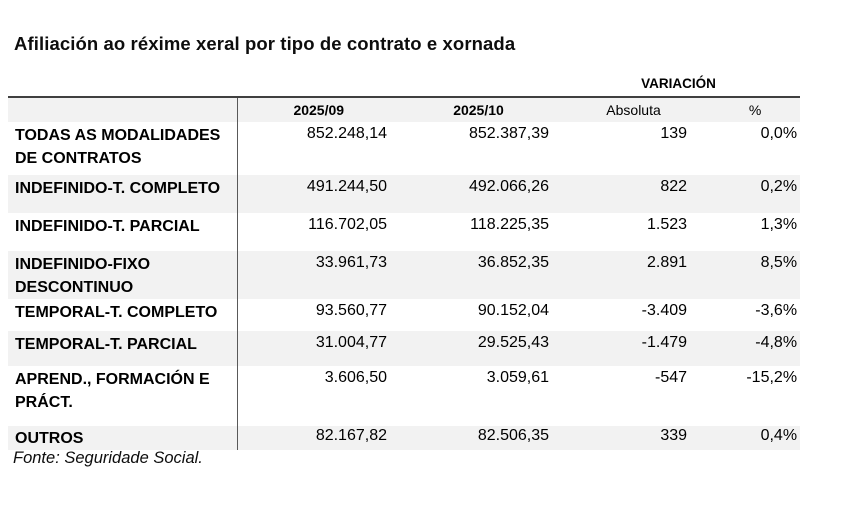  Describe the element at coordinates (479, 275) in the screenshot. I see `value-2025-10: 36.852,35` at that location.